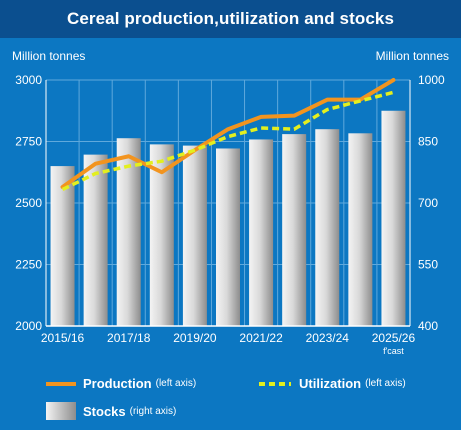 The width and height of the screenshot is (461, 430). Describe the element at coordinates (428, 265) in the screenshot. I see `right-tick-label: 550` at that location.